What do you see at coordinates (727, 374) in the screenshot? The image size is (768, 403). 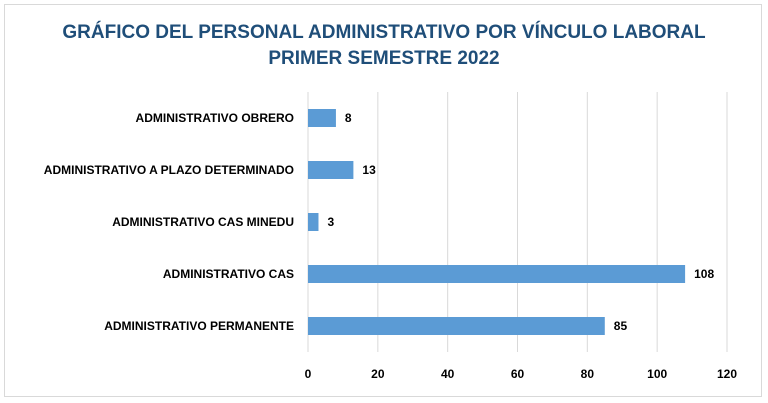 I see `x-tick-label: 120` at bounding box center [727, 374].